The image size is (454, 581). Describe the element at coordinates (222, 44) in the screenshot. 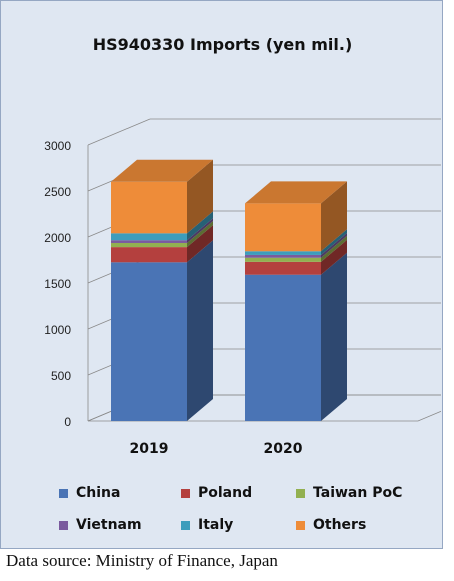

I see `chart-title: HS940330 Imports (yen mil.)` at that location.